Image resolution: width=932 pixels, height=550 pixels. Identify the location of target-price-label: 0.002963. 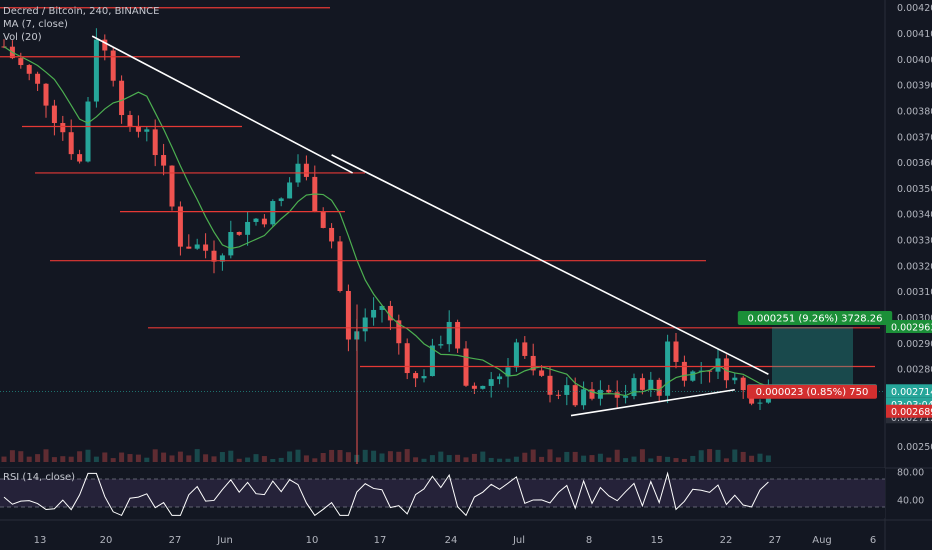
(911, 328).